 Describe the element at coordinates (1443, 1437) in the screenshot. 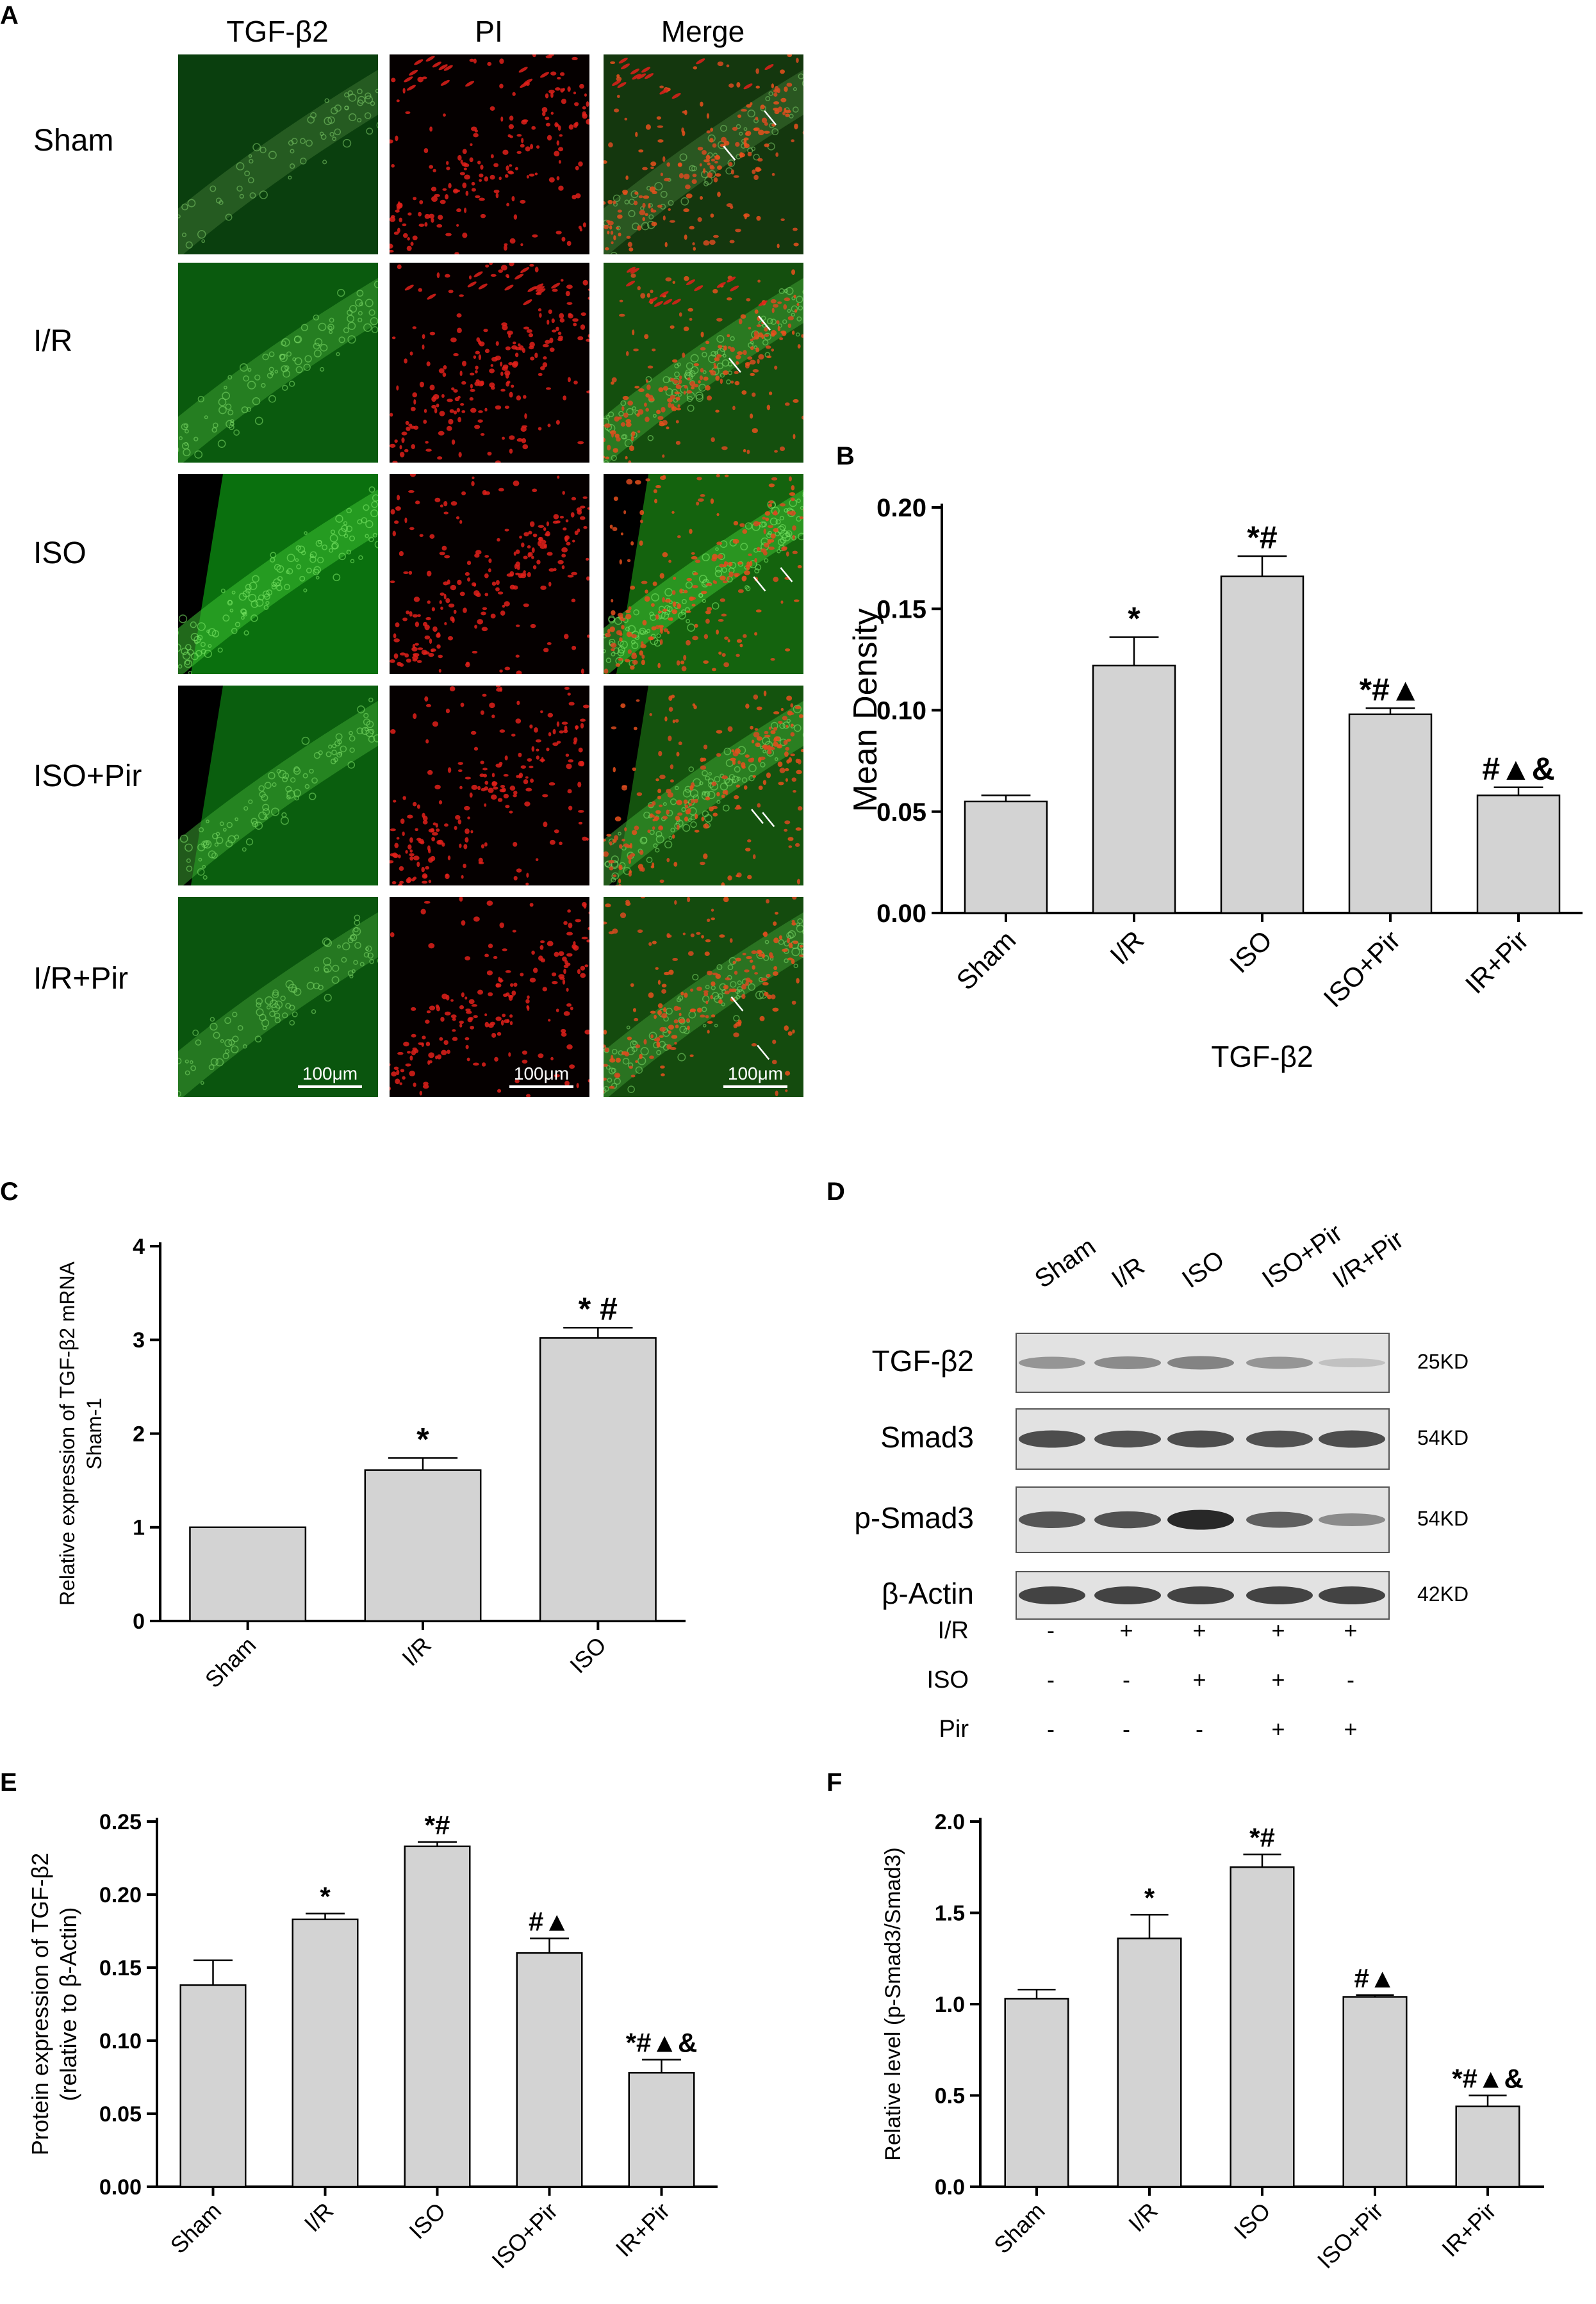

I see `molecular-weight-label: 54KD` at that location.